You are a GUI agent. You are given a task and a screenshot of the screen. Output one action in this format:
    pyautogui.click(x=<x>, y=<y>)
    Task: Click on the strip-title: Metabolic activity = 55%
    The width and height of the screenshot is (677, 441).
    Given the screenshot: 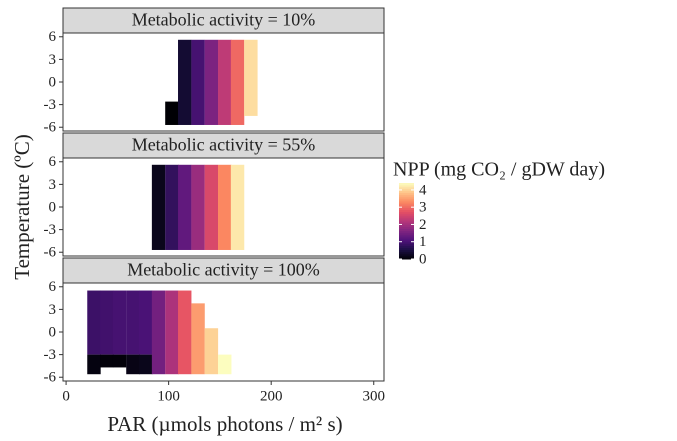 What is the action you would take?
    pyautogui.click(x=224, y=145)
    